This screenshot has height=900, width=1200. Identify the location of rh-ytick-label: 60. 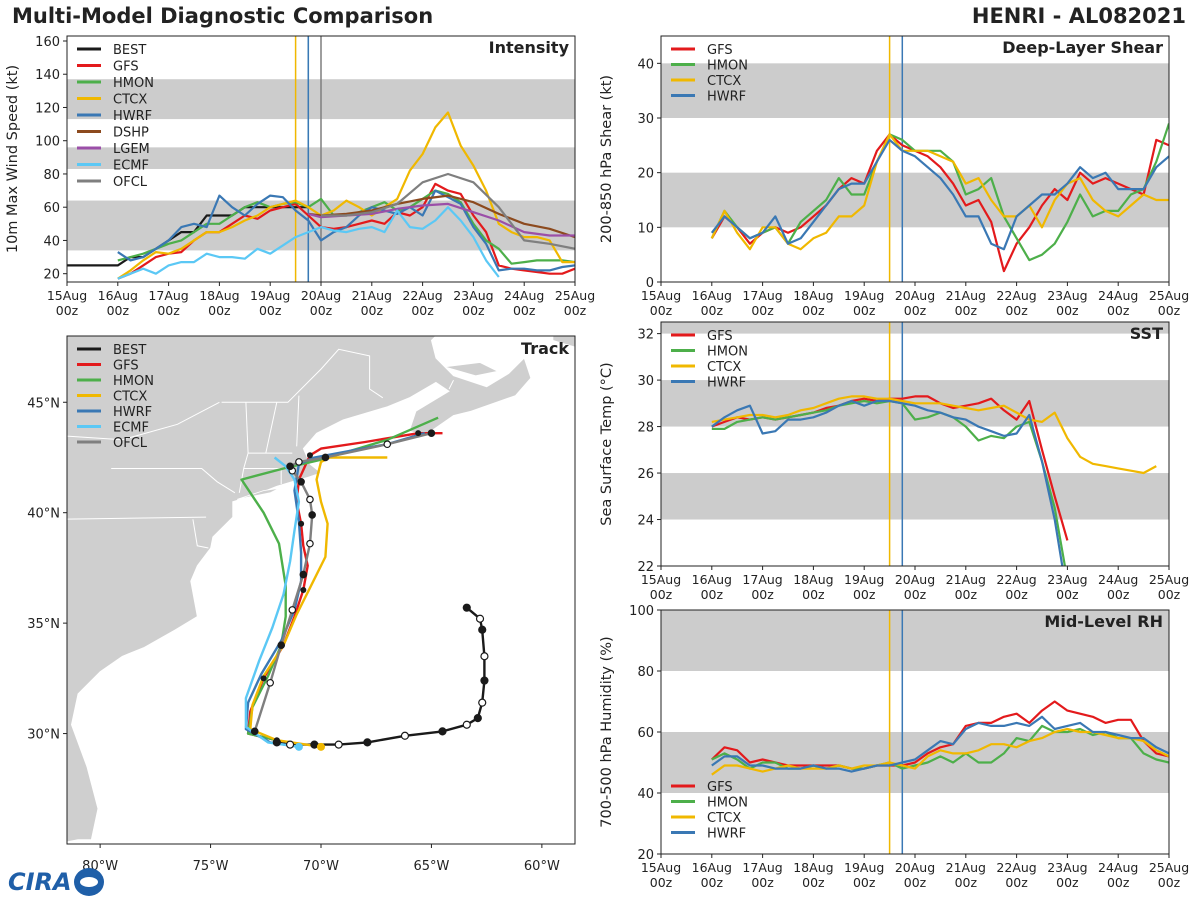
(645, 733).